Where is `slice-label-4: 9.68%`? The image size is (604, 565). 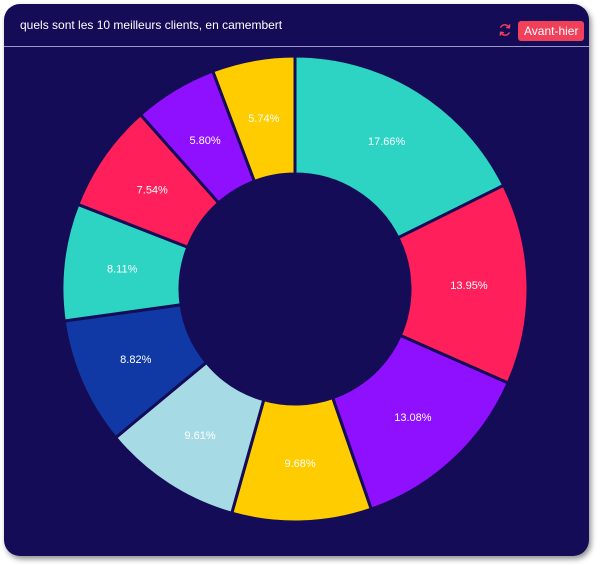 slice-label-4: 9.68% is located at coordinates (299, 464).